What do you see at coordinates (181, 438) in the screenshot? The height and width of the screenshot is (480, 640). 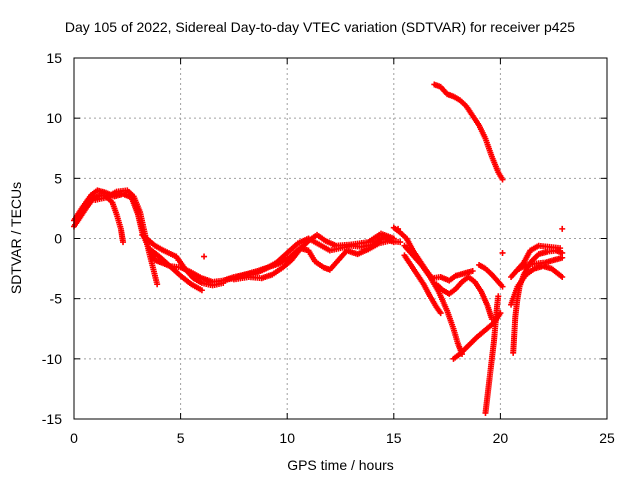 I see `x-tick-label: 5` at bounding box center [181, 438].